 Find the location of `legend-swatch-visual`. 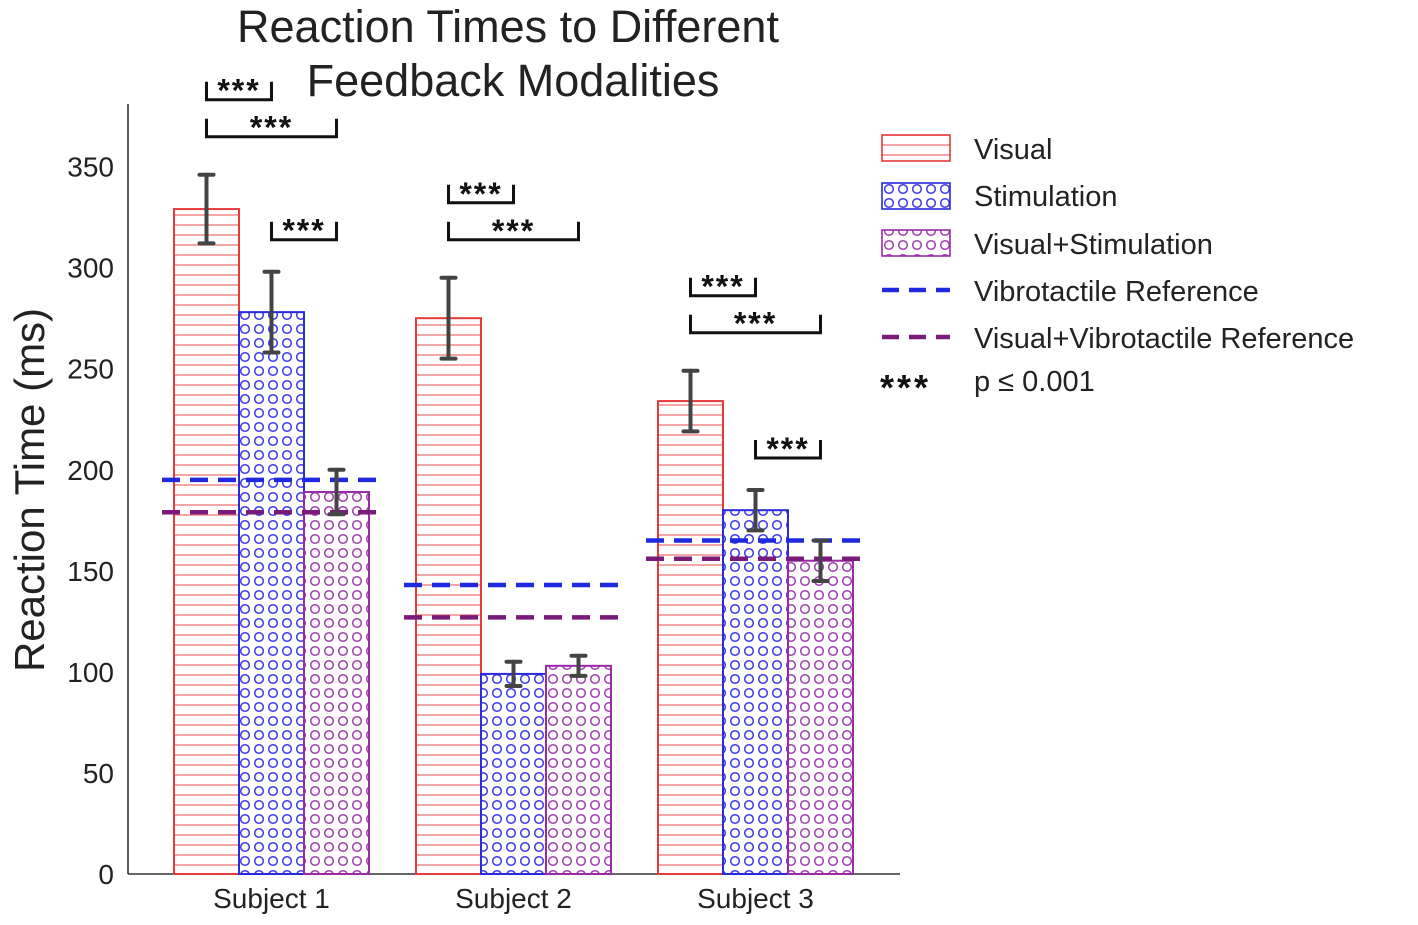

legend-swatch-visual is located at coordinates (916, 148).